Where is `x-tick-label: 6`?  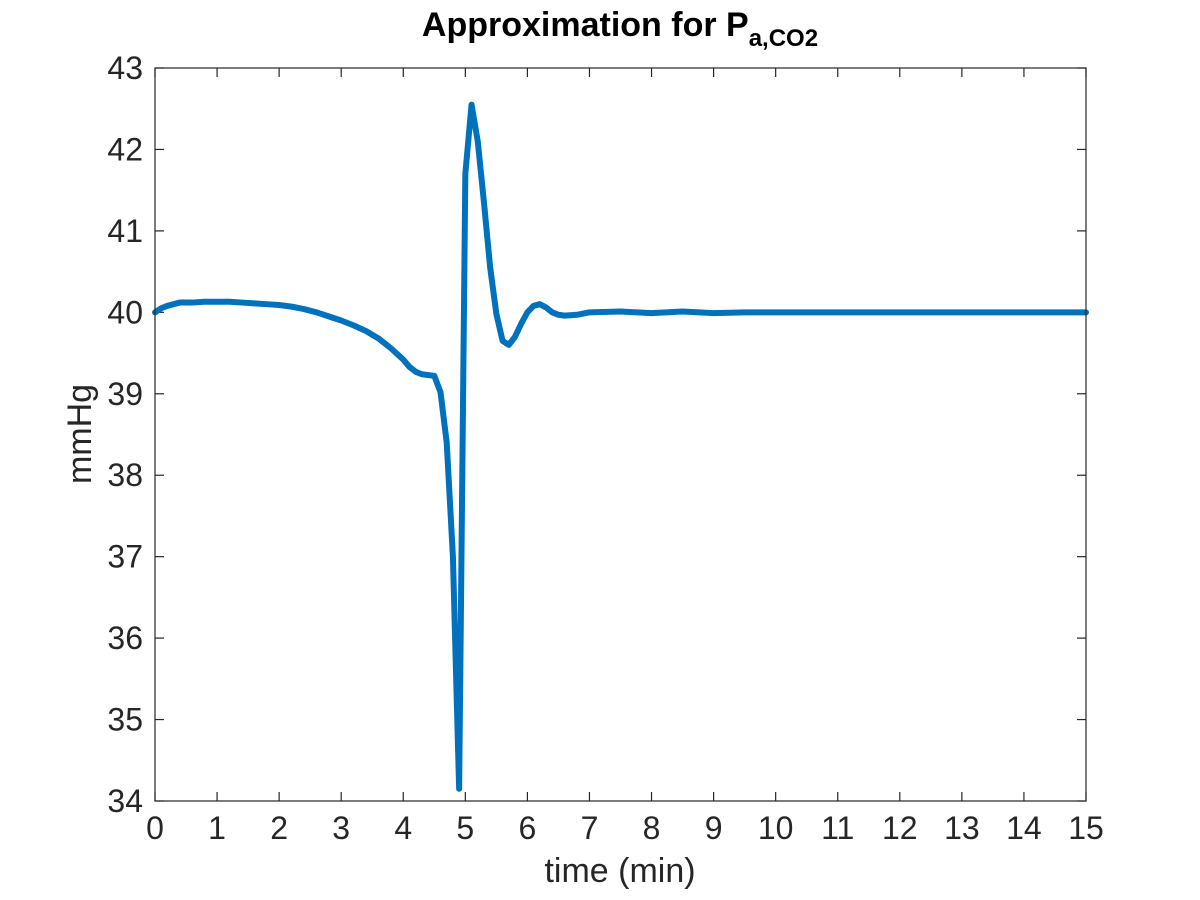 x-tick-label: 6 is located at coordinates (528, 828).